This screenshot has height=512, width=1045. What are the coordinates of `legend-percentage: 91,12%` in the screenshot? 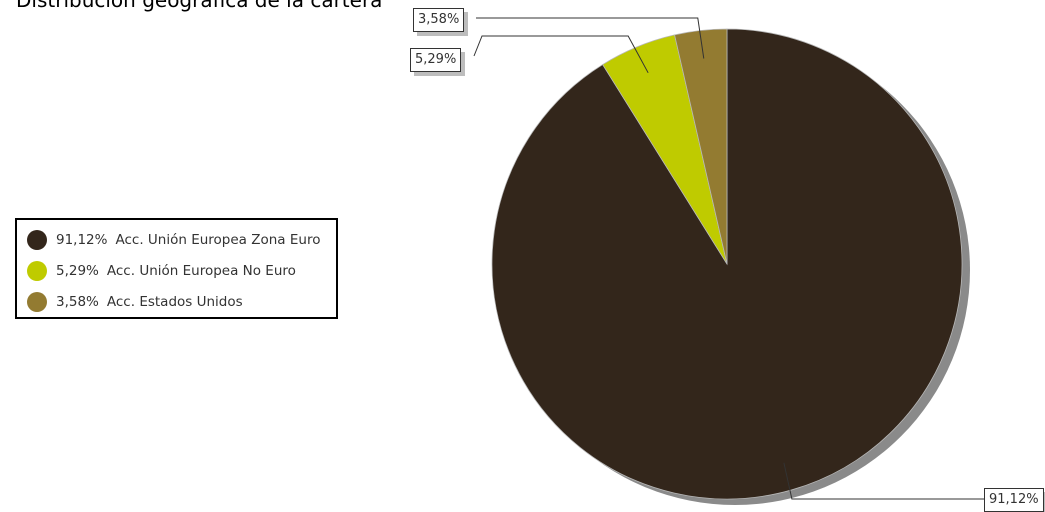 It's located at (82, 240).